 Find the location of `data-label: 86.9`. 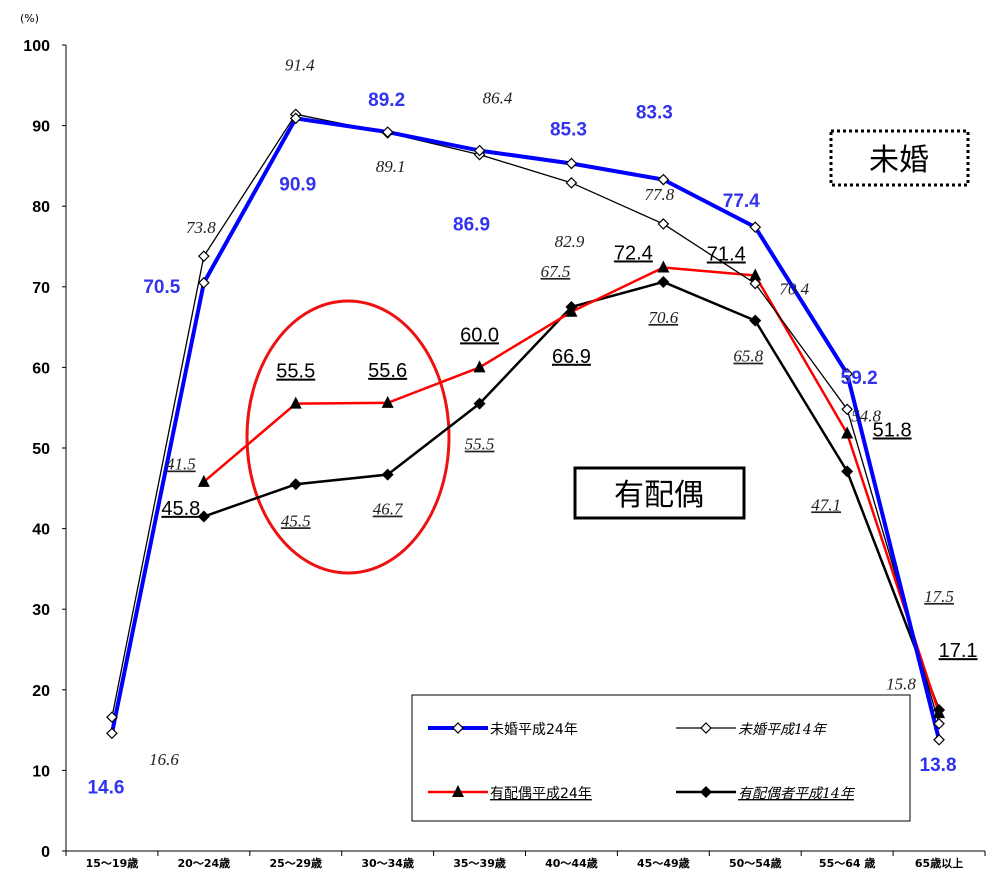

data-label: 86.9 is located at coordinates (471, 225).